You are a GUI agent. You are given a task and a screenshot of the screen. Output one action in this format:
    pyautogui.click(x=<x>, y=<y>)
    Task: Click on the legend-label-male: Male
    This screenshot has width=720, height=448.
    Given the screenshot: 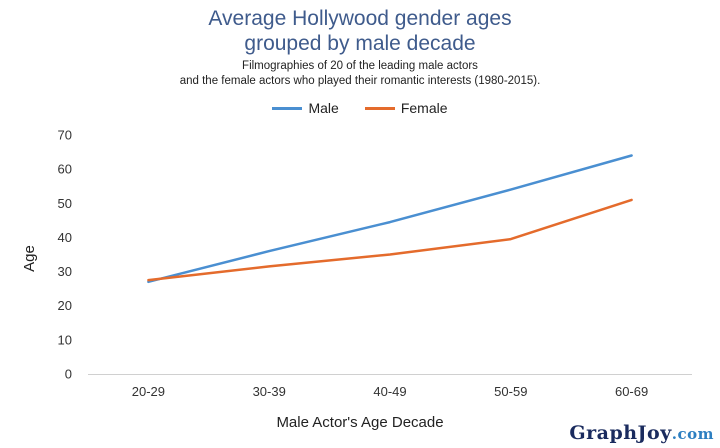 What is the action you would take?
    pyautogui.click(x=323, y=108)
    